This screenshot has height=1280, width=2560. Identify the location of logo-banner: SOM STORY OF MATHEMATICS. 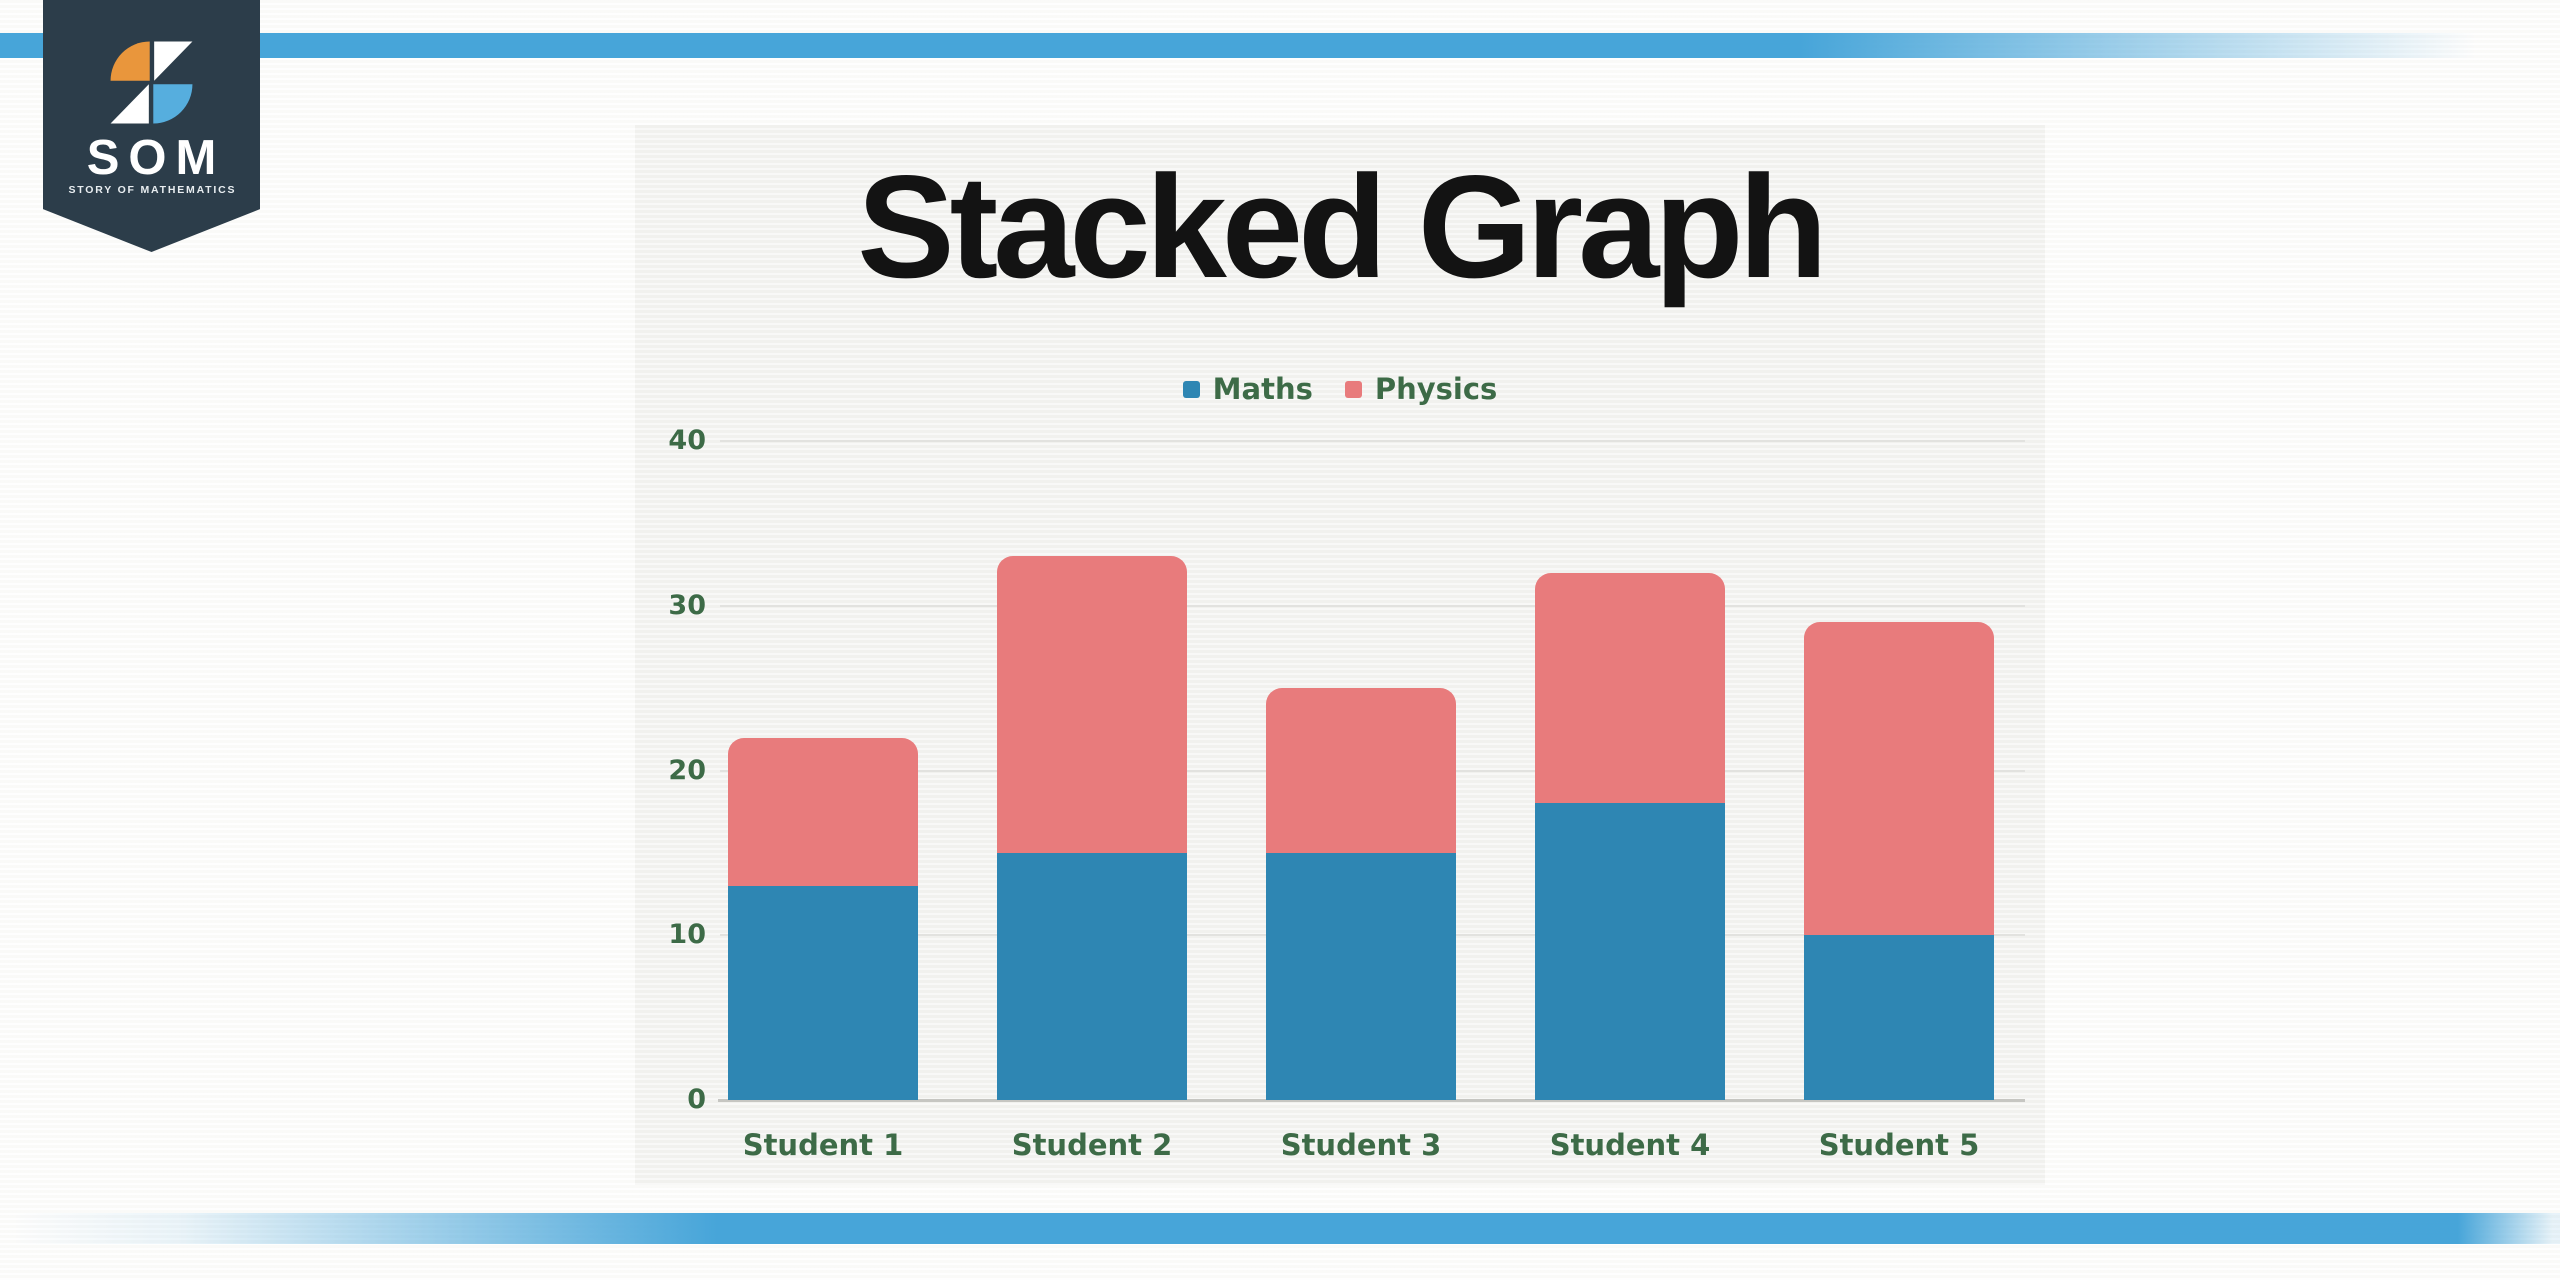
(151, 126).